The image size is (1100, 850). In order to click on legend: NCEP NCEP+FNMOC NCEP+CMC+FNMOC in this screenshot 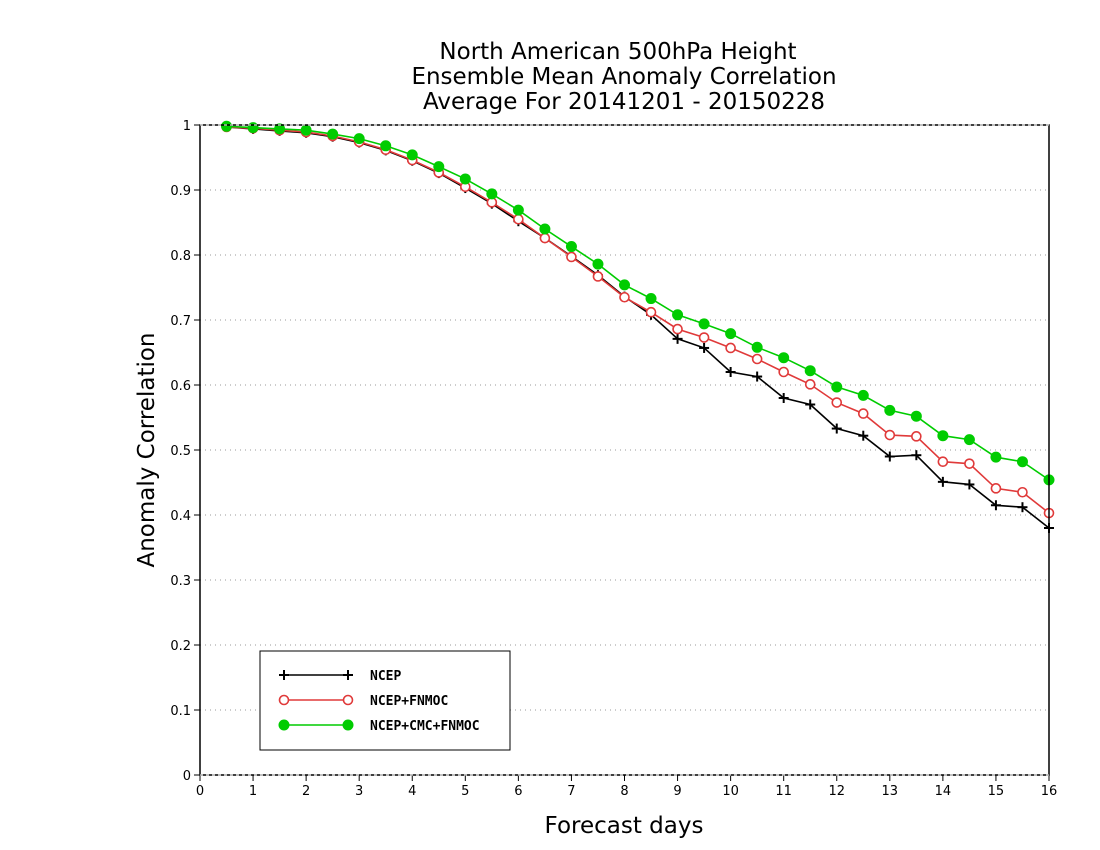, I will do `click(385, 700)`.